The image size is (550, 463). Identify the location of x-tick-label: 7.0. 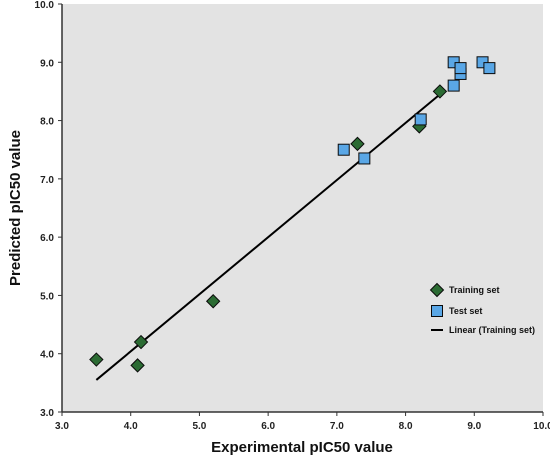
(337, 426).